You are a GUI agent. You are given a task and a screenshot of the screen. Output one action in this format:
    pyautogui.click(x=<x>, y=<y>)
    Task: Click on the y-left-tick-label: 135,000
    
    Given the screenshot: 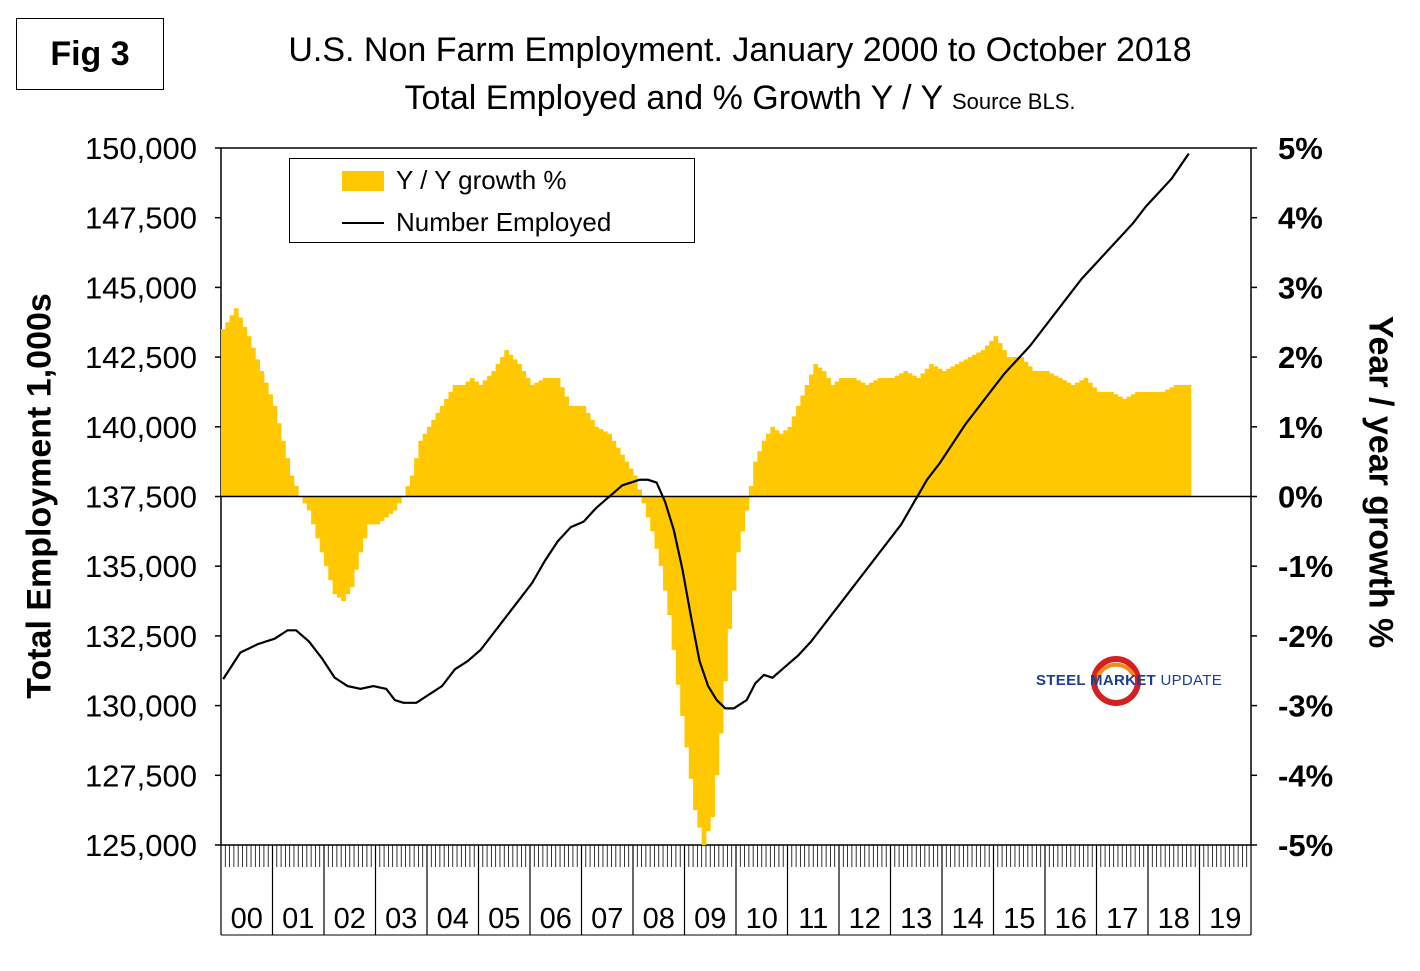 What is the action you would take?
    pyautogui.click(x=141, y=566)
    